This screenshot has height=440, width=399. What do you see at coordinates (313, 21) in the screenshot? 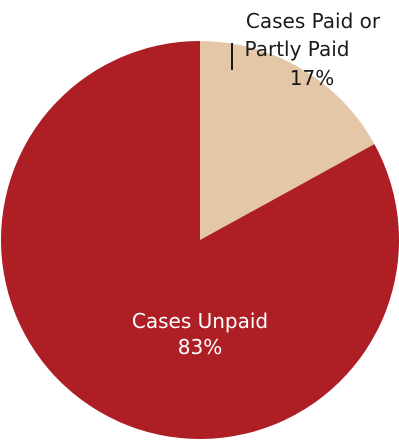
I see `label-paid-line1: Cases Paid or` at bounding box center [313, 21].